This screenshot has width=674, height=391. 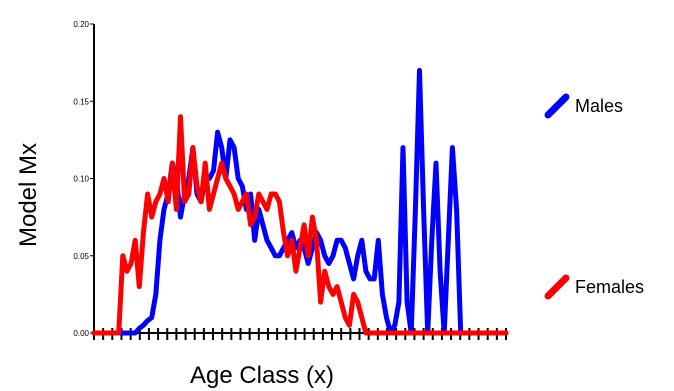 I want to click on y-tick-label: 0.00, so click(x=81, y=333).